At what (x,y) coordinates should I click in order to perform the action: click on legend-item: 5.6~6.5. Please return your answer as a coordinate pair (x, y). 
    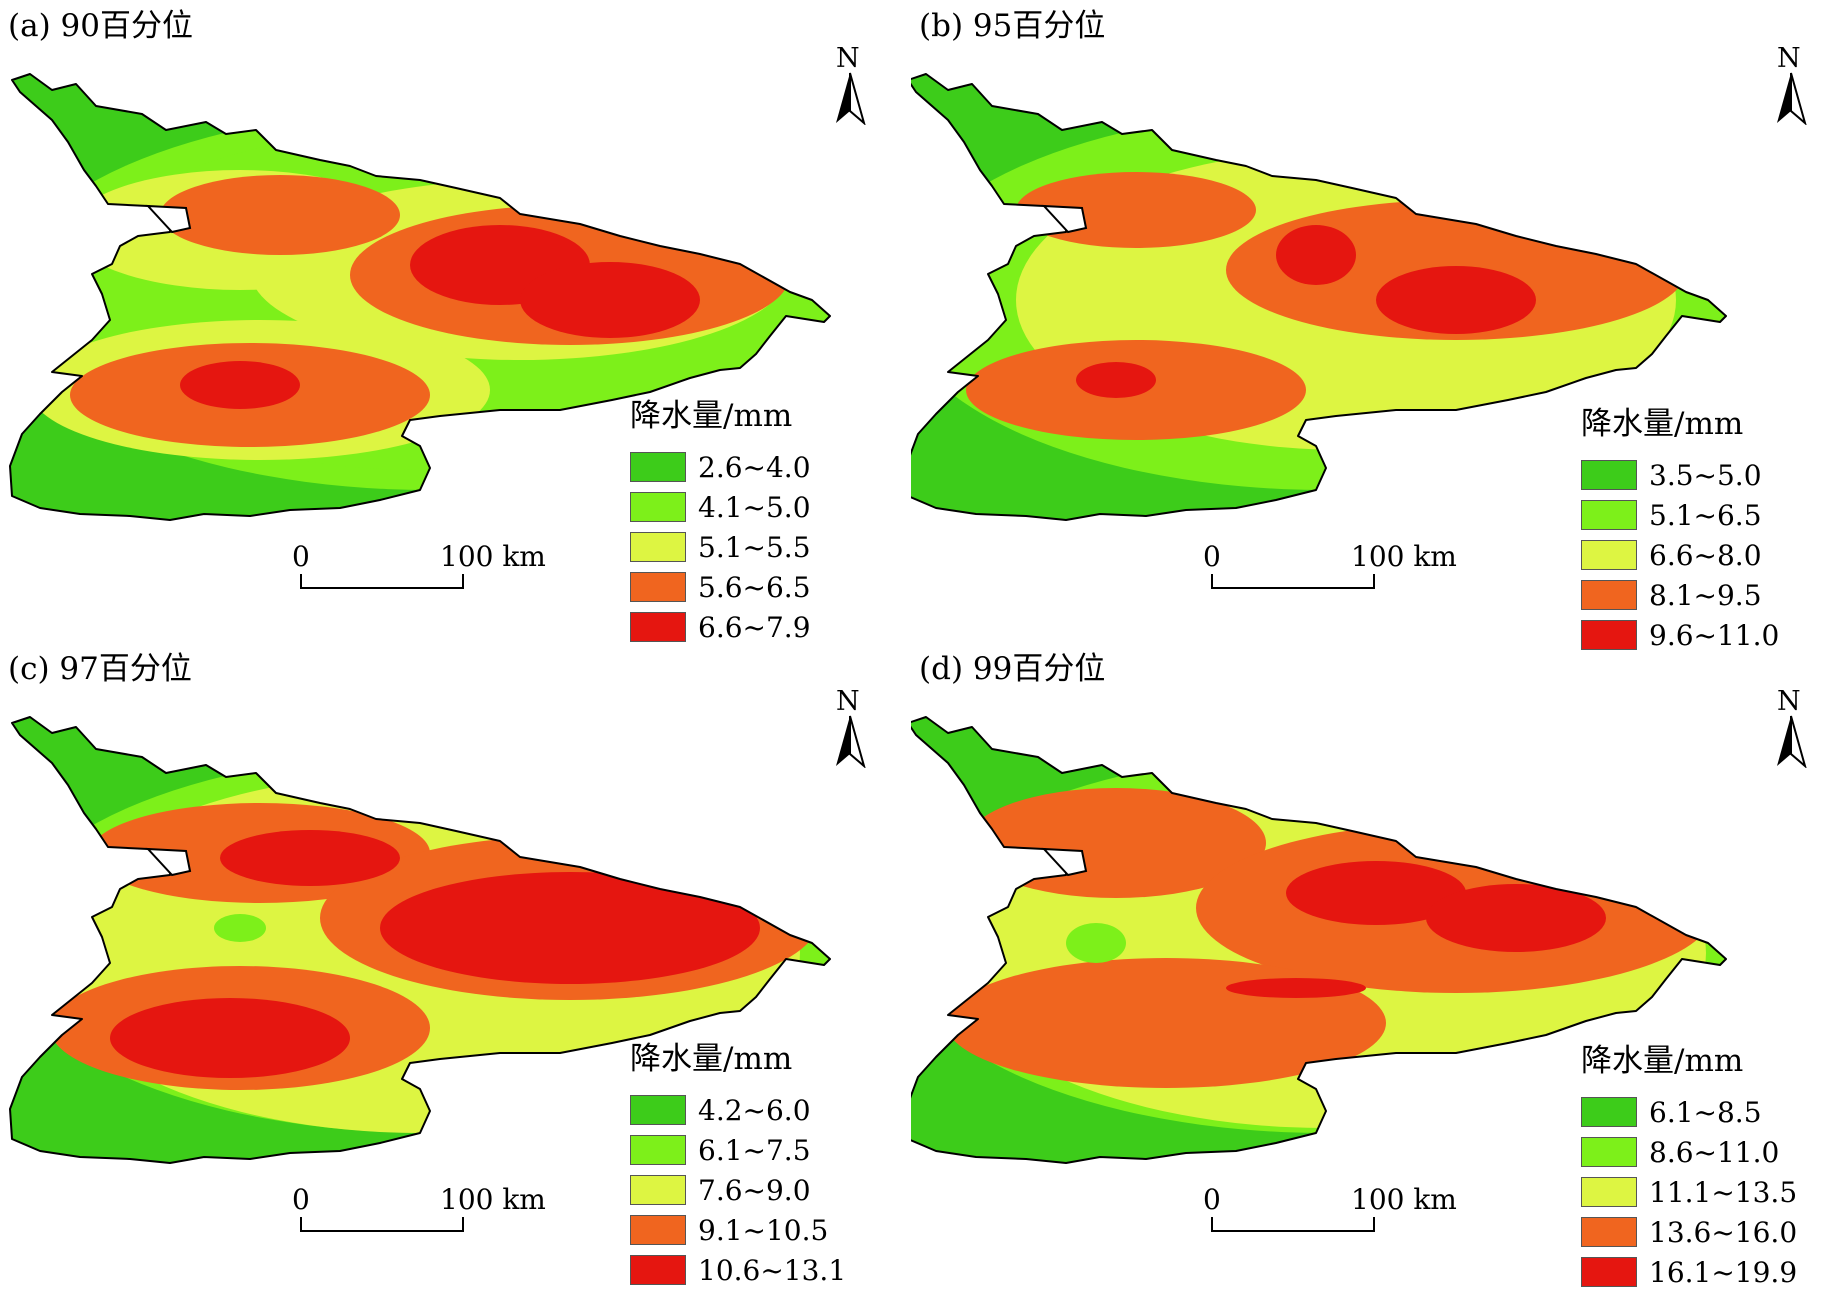
    Looking at the image, I should click on (750, 587).